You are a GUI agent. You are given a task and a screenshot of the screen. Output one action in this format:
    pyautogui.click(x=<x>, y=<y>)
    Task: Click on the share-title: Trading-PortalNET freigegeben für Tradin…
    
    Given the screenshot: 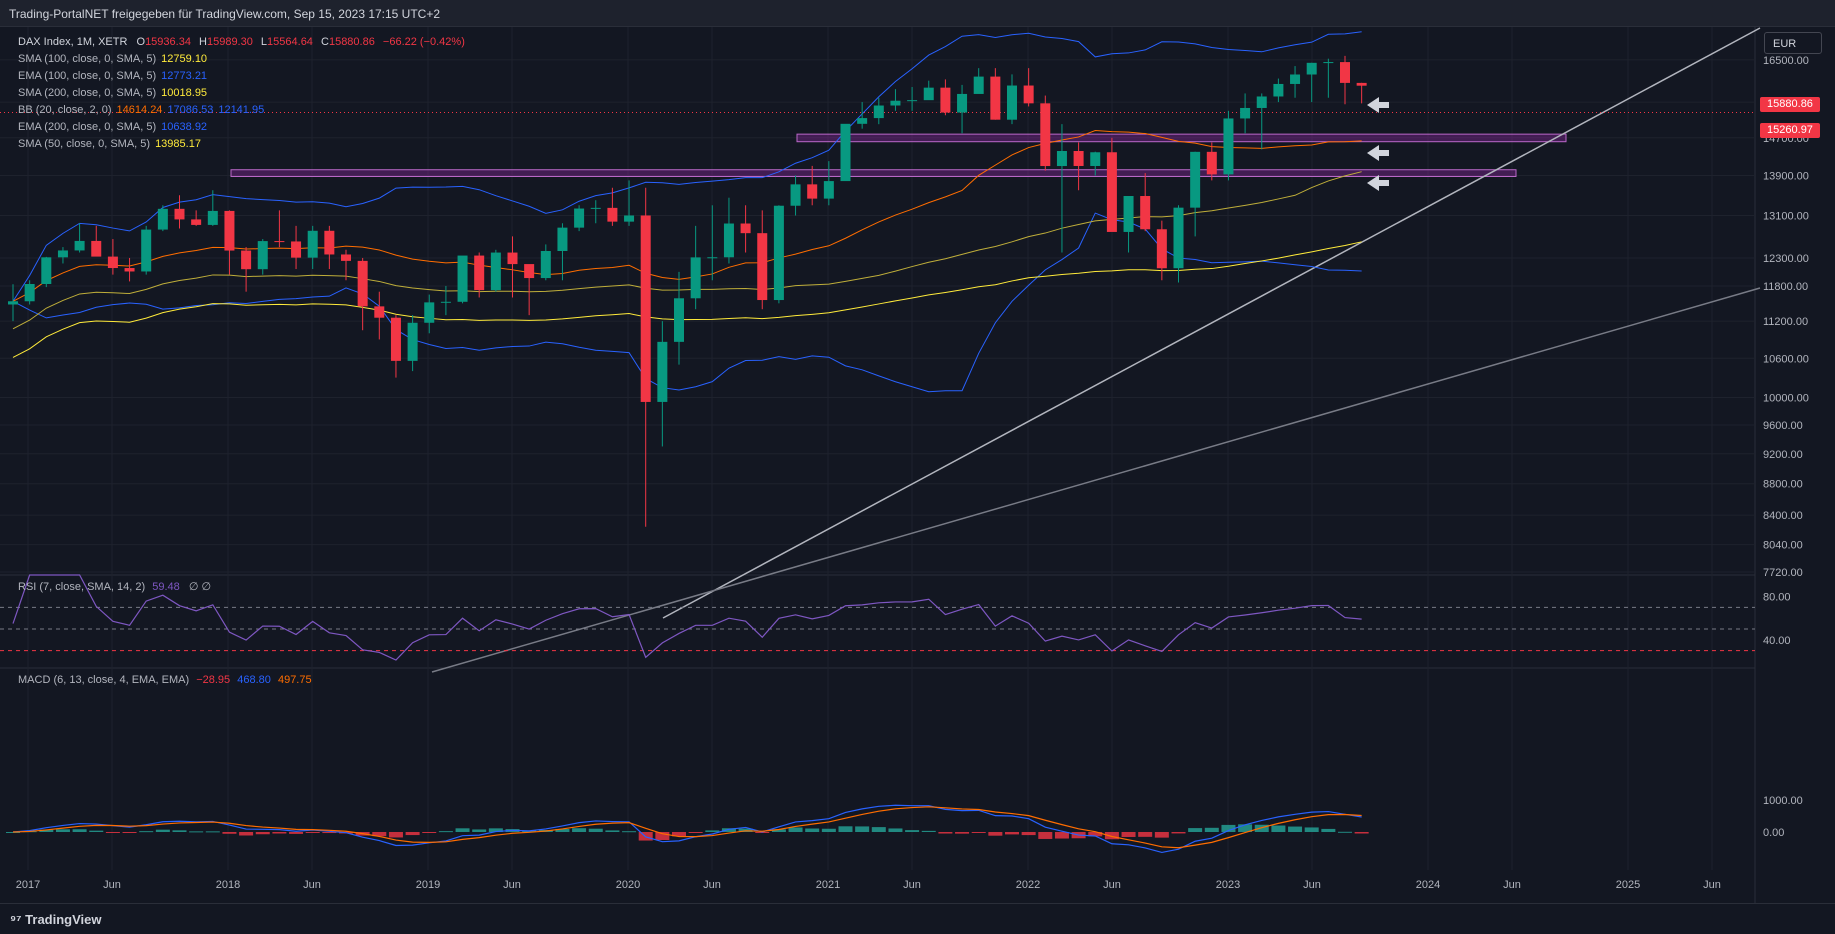 What is the action you would take?
    pyautogui.click(x=225, y=14)
    